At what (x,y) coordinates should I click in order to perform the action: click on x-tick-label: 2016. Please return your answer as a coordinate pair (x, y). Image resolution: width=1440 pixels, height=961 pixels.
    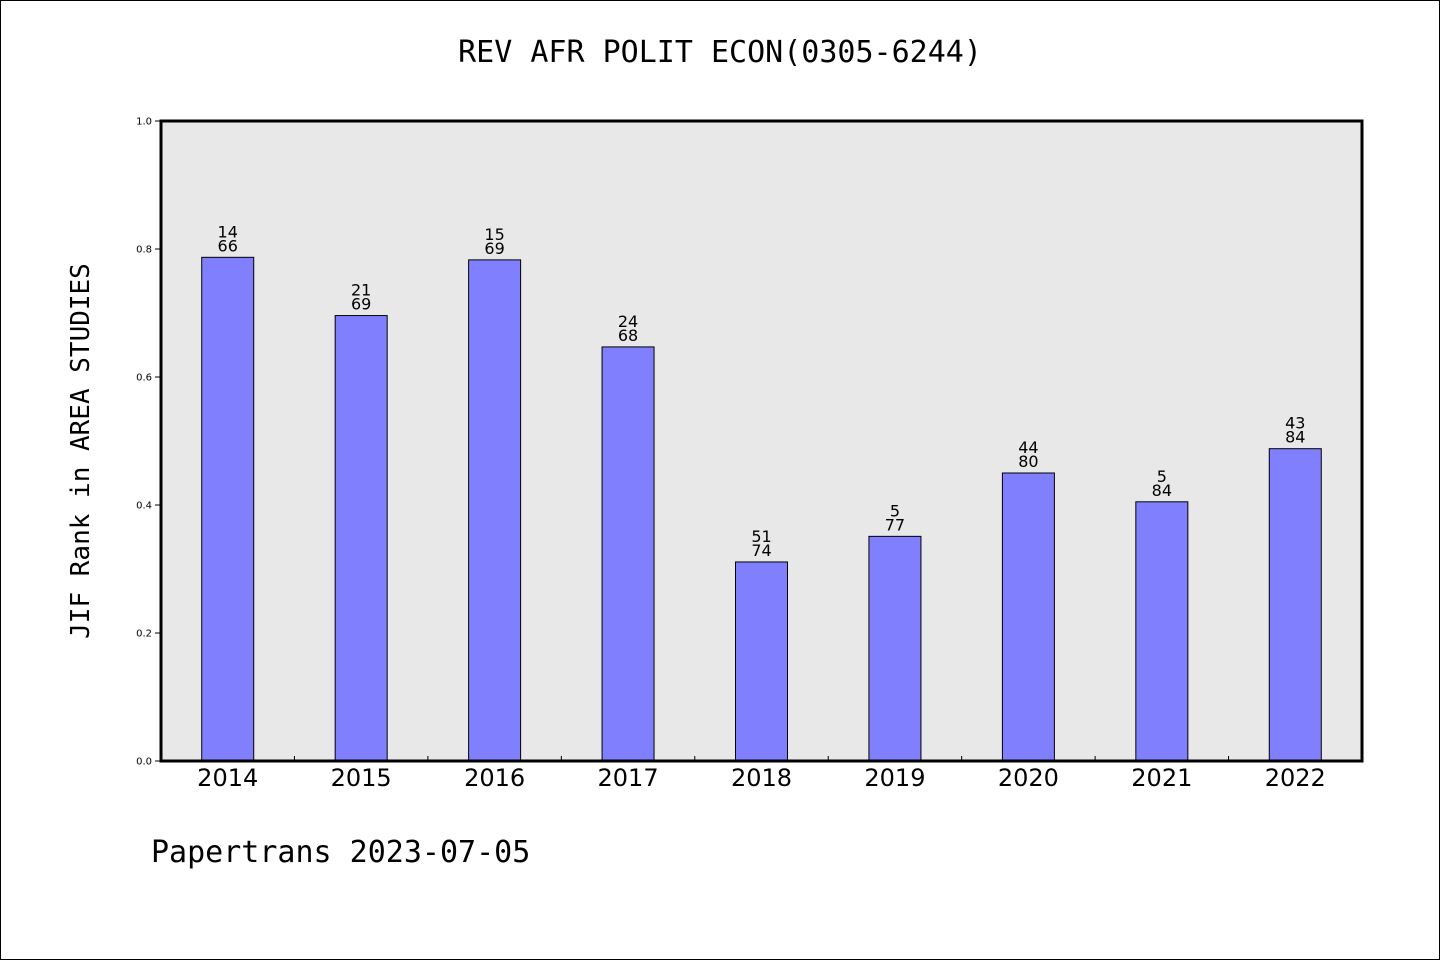
    Looking at the image, I should click on (494, 778).